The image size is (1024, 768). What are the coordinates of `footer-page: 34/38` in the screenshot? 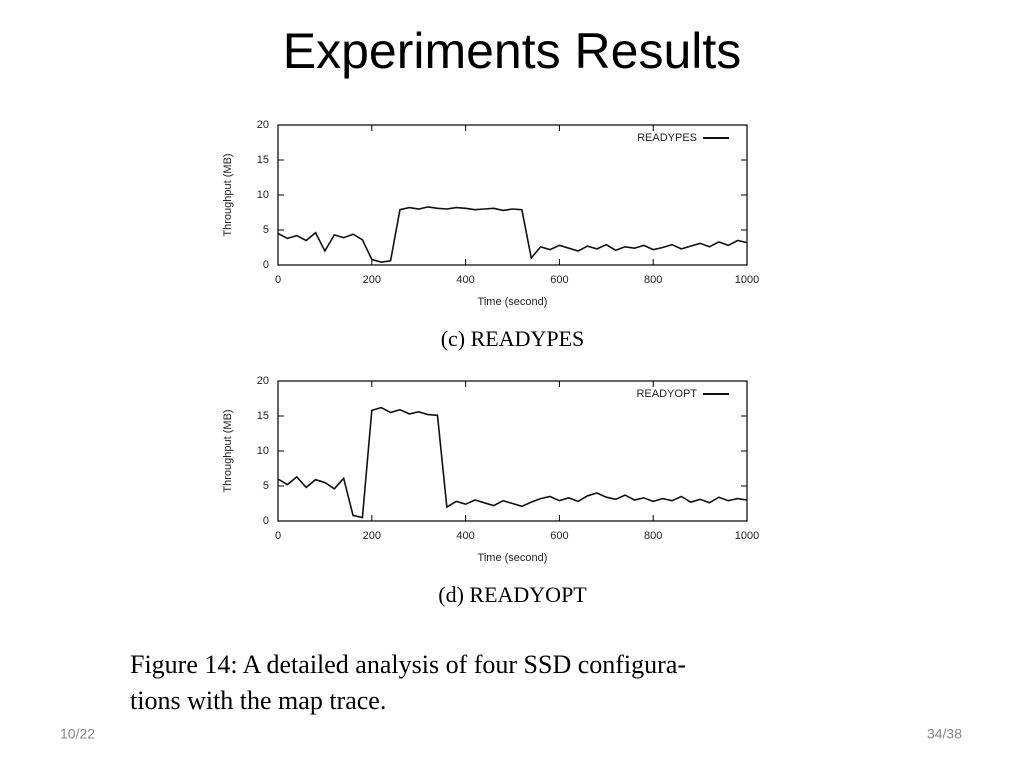 It's located at (944, 734).